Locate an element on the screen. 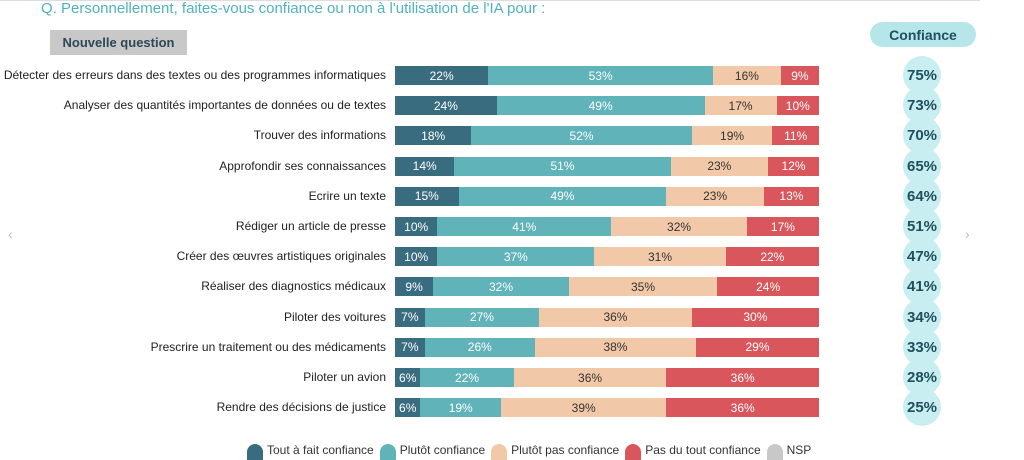  confidence-value: 70% is located at coordinates (922, 136).